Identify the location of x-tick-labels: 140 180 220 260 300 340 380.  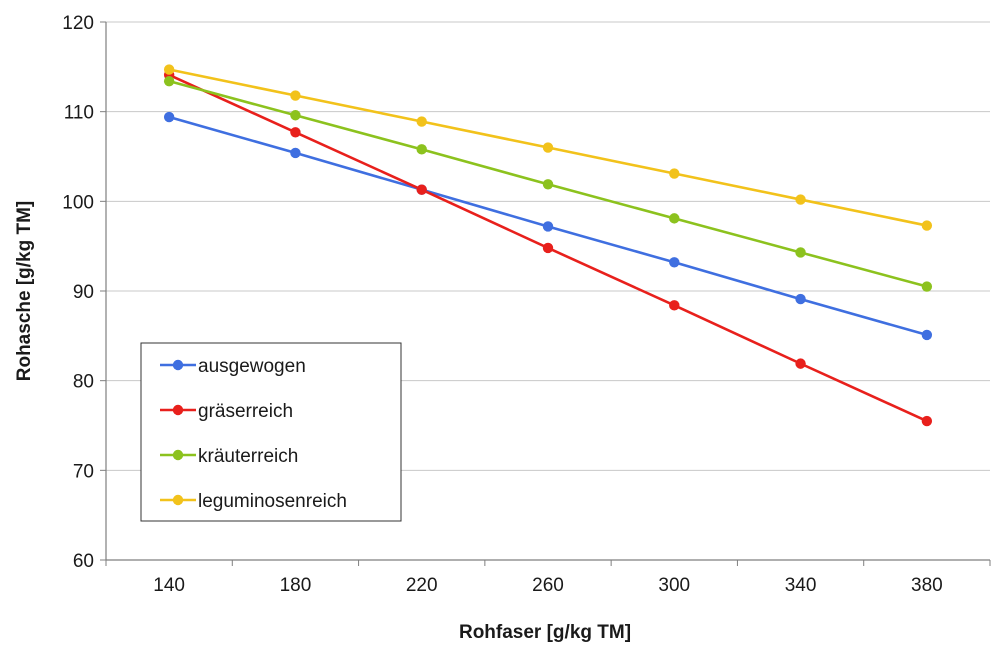
(548, 578).